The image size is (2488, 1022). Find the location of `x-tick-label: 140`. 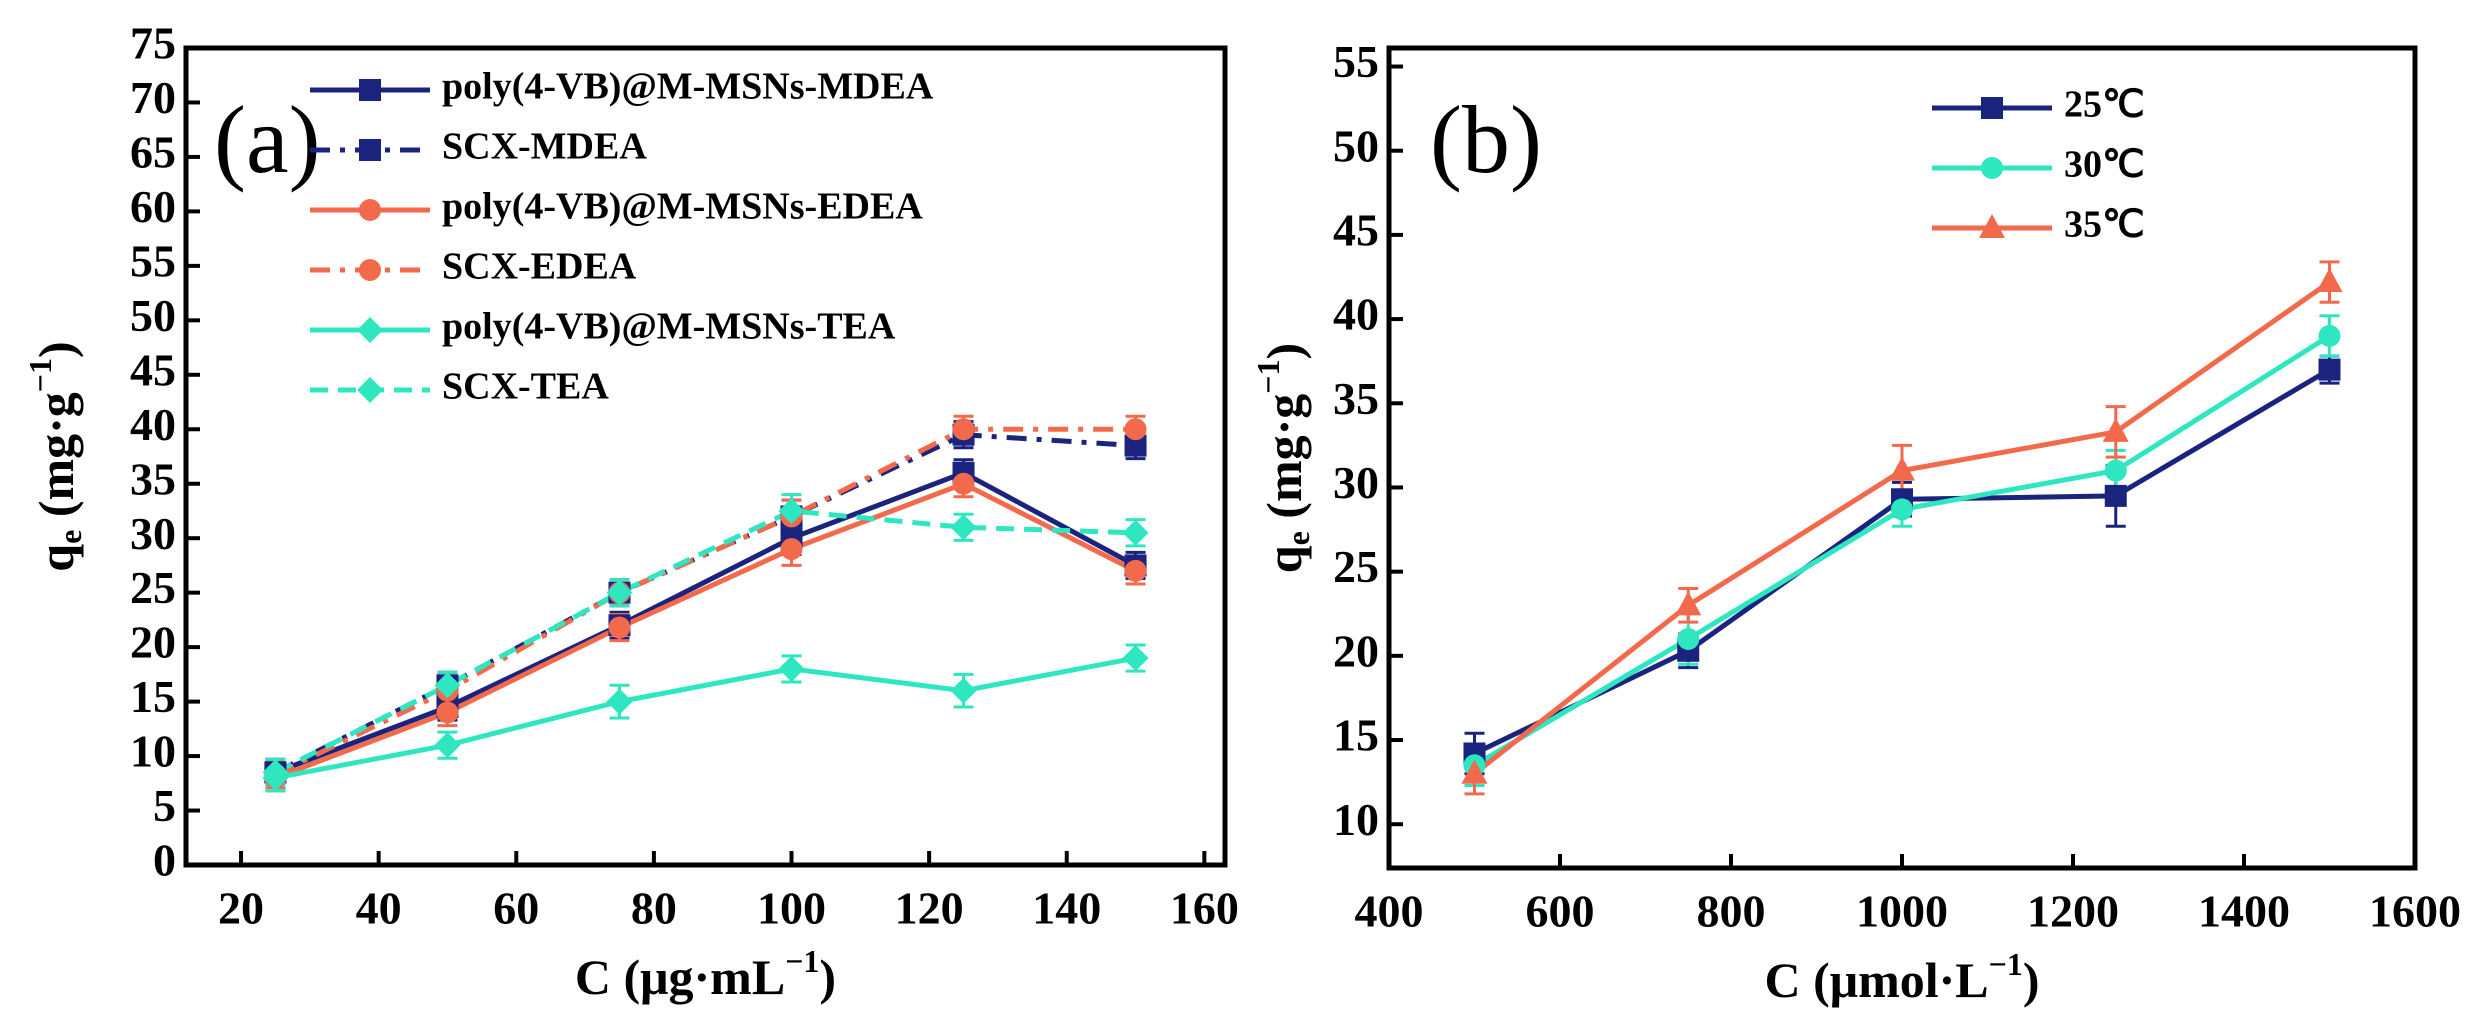

x-tick-label: 140 is located at coordinates (1066, 908).